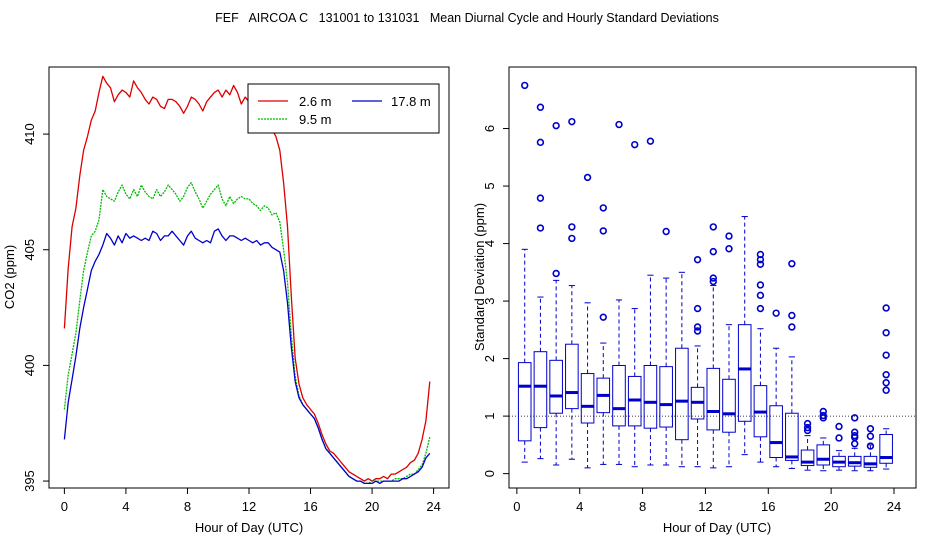 Image resolution: width=936 pixels, height=540 pixels. What do you see at coordinates (29, 481) in the screenshot?
I see `left-y-tick-label: 395` at bounding box center [29, 481].